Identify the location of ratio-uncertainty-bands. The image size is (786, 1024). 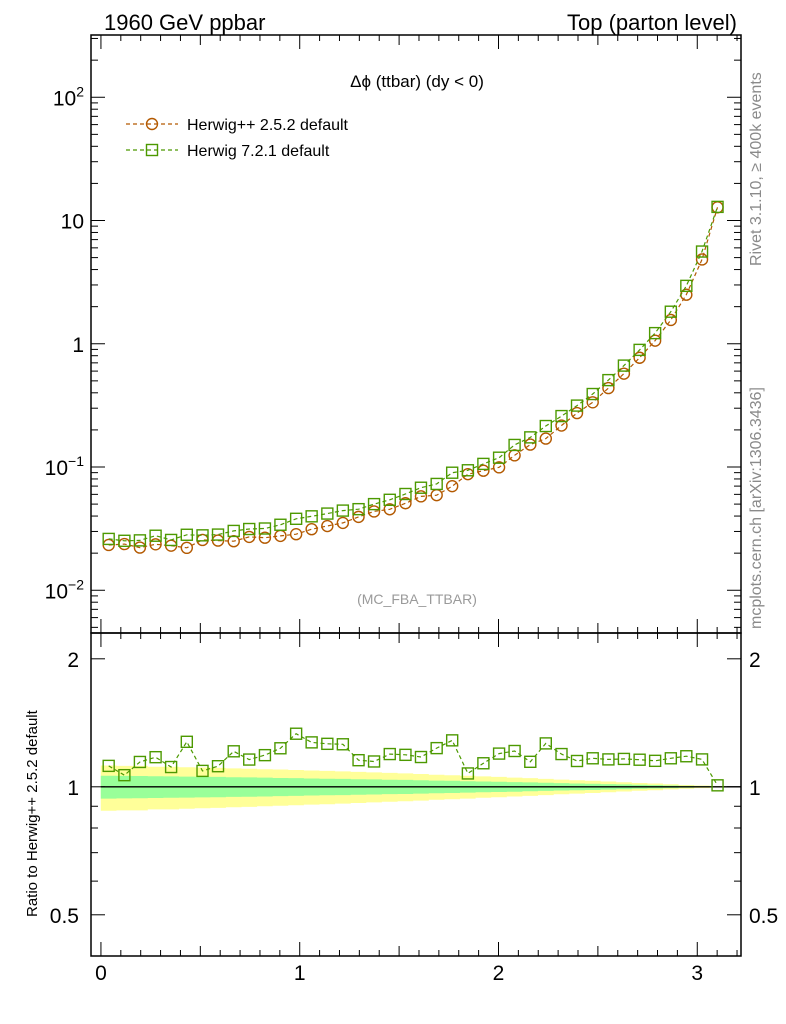
(420, 788).